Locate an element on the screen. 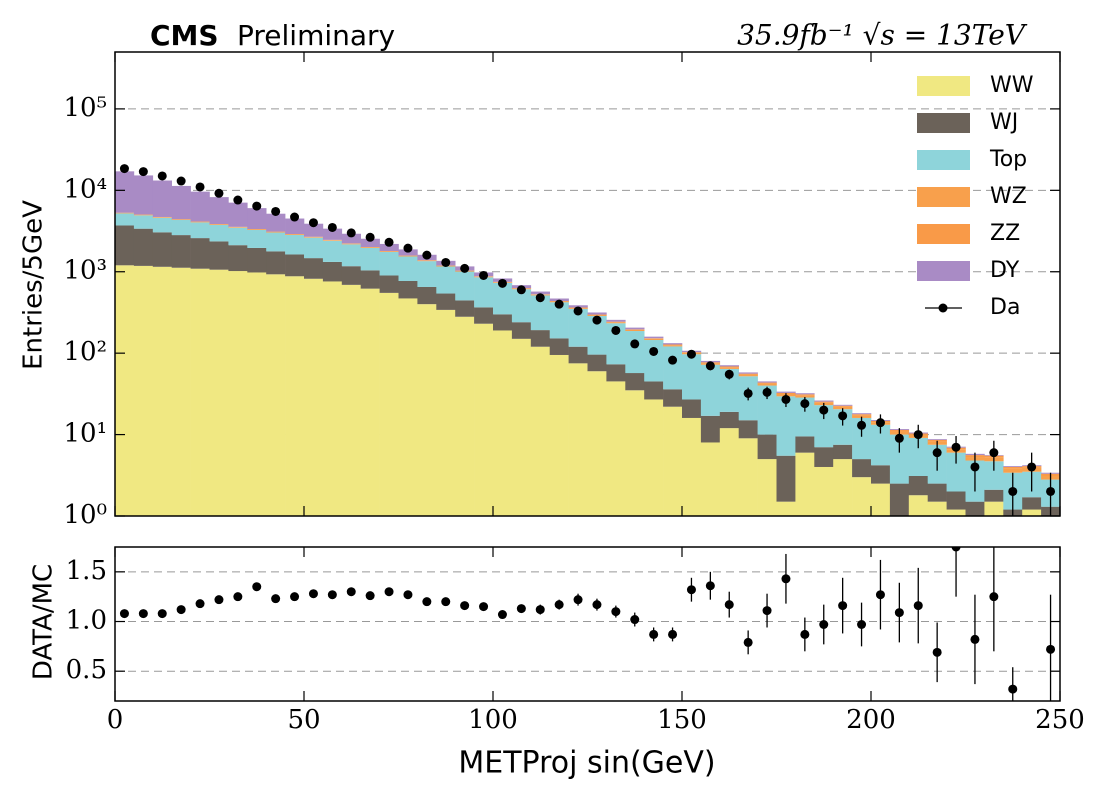 This screenshot has height=800, width=1100. legend-label: WW is located at coordinates (1012, 85).